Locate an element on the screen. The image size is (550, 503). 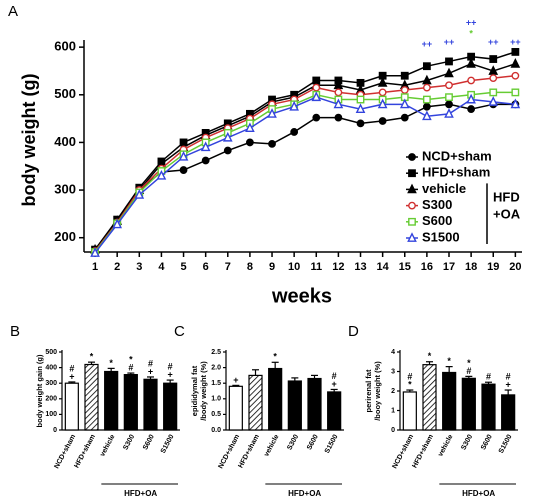
y-tick-label: 4 is located at coordinates (393, 352).